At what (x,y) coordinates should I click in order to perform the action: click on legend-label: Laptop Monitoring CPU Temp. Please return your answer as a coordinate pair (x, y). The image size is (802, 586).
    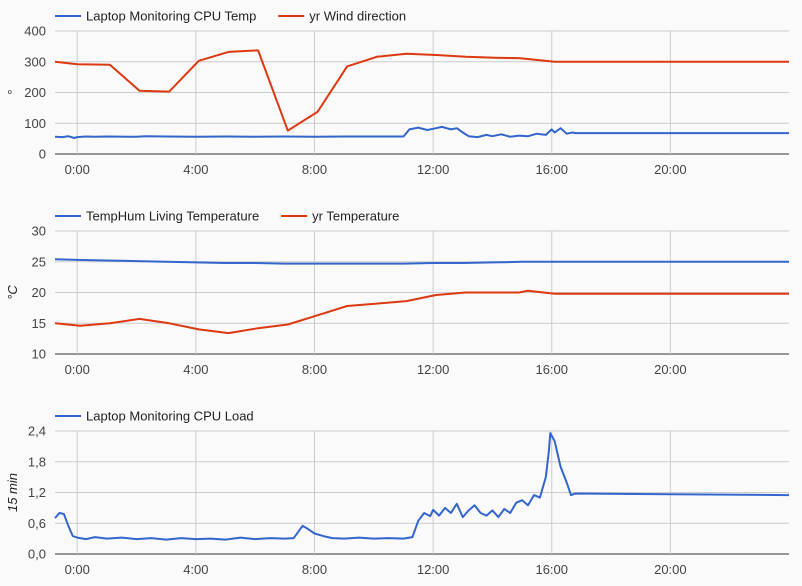
    Looking at the image, I should click on (171, 16).